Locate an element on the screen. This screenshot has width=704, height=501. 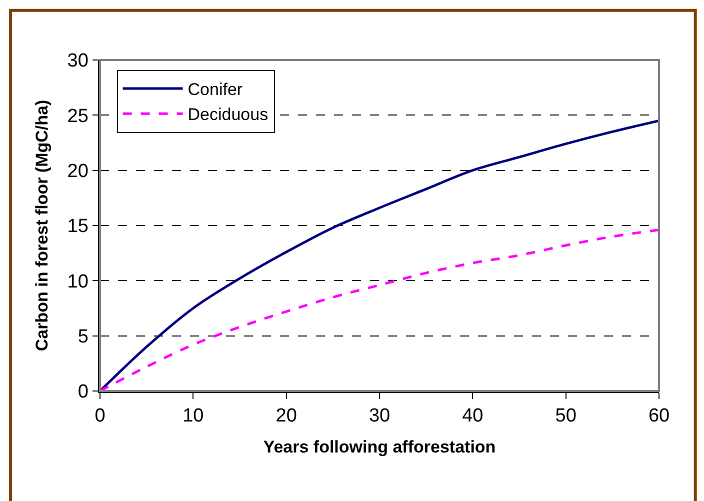
x-axis-title: Years following afforestation is located at coordinates (379, 446).